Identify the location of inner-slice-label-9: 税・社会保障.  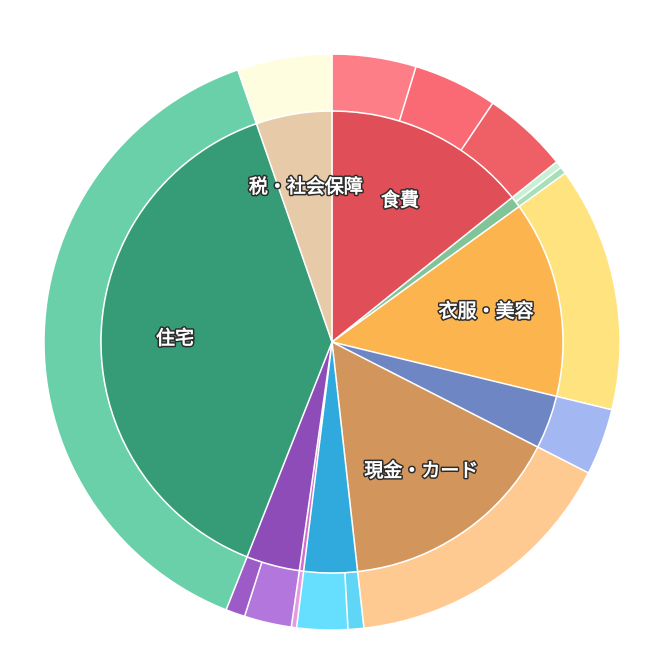
(306, 186).